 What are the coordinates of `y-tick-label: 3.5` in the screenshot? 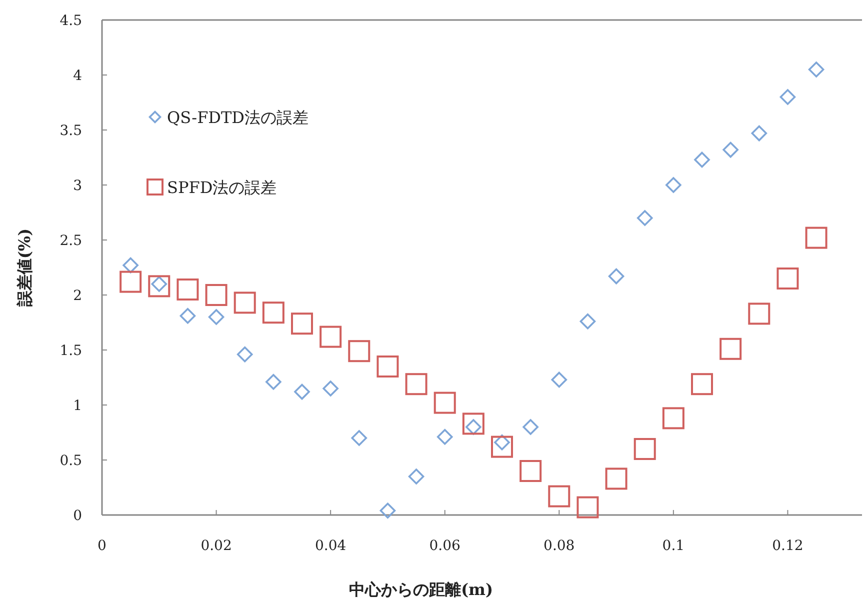 It's located at (71, 131).